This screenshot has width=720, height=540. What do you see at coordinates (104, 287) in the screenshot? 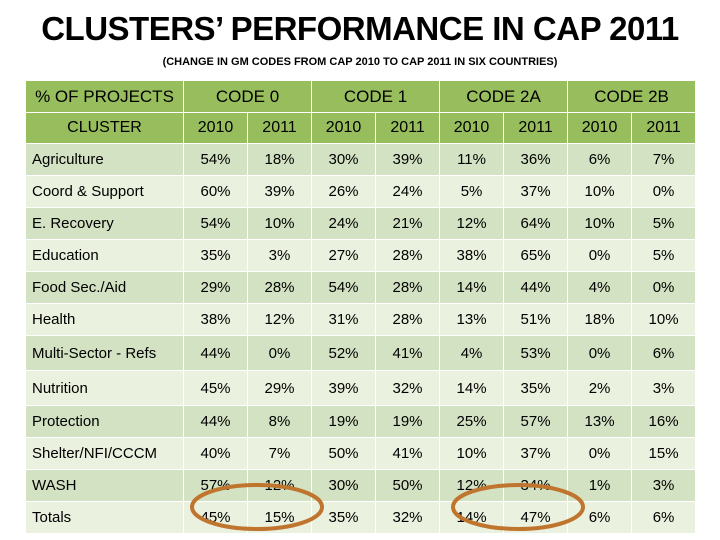
I see `cluster-name: Food Sec./Aid` at bounding box center [104, 287].